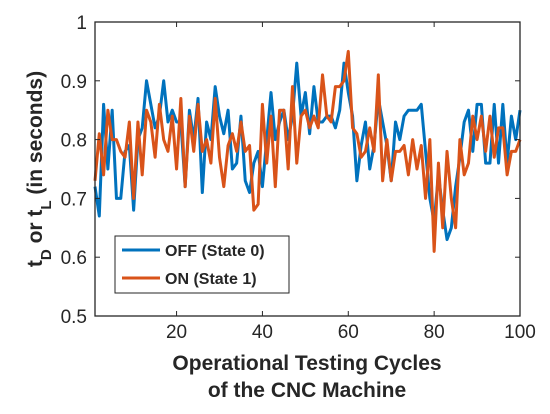 The width and height of the screenshot is (550, 414). What do you see at coordinates (74, 317) in the screenshot?
I see `y-tick-label: 0.5` at bounding box center [74, 317].